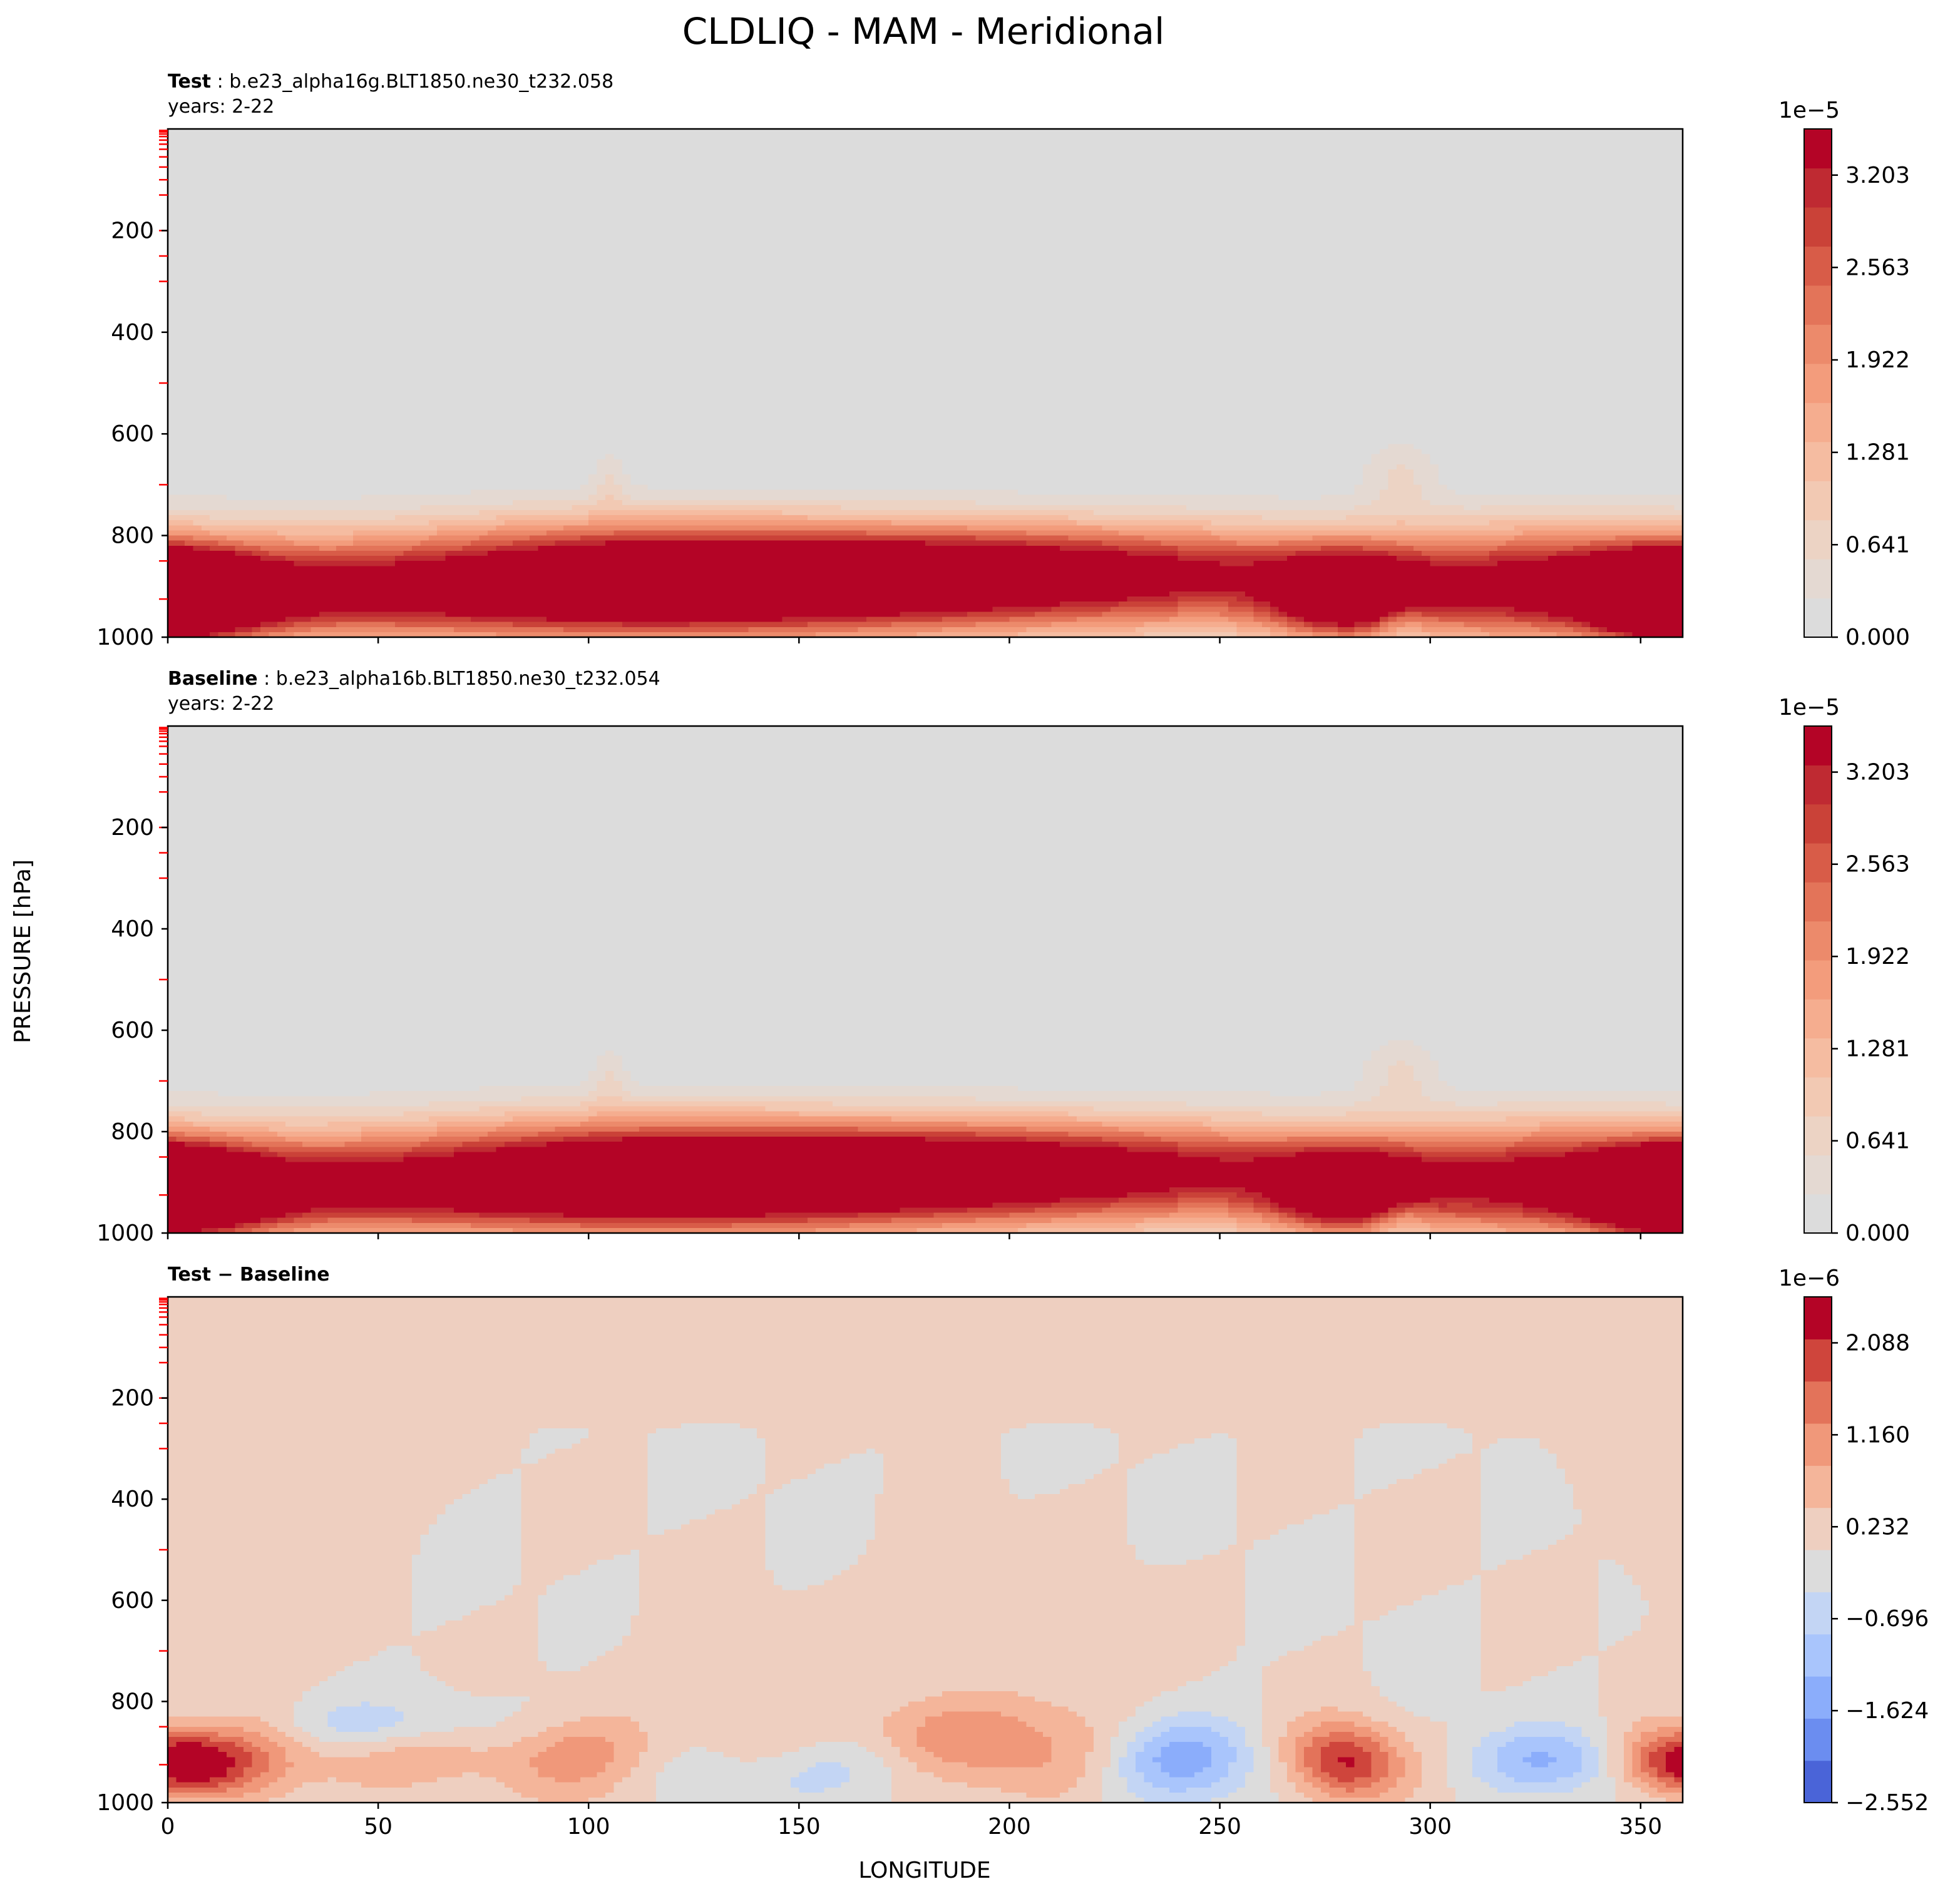 The image size is (1960, 1899). What do you see at coordinates (1219, 1827) in the screenshot?
I see `x-tick-label: 250` at bounding box center [1219, 1827].